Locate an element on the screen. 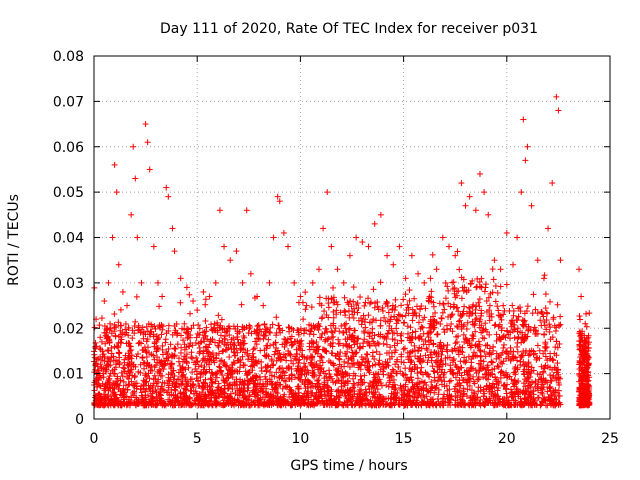 This screenshot has height=480, width=640. x-tick-label: 15 is located at coordinates (404, 439).